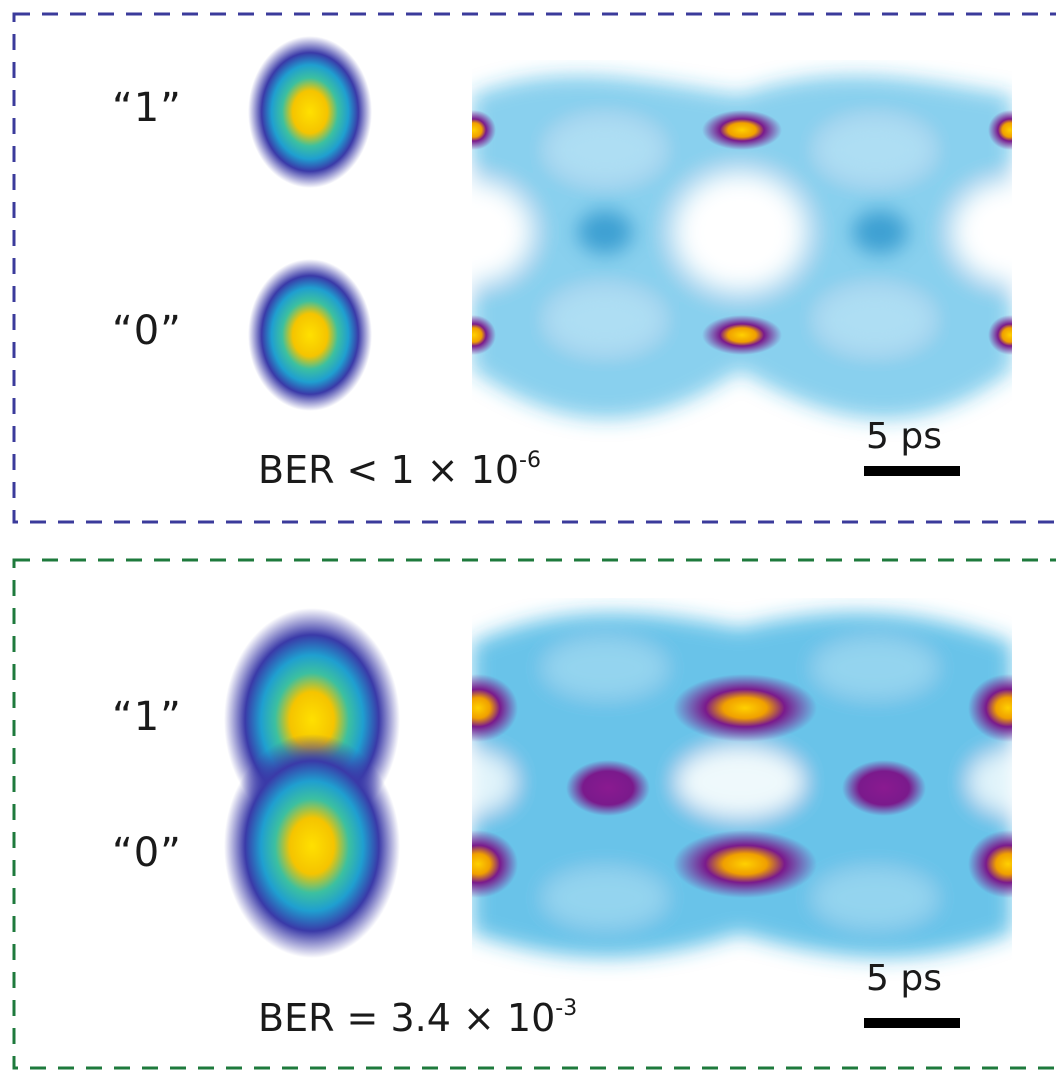 The width and height of the screenshot is (1056, 1070). Describe the element at coordinates (147, 717) in the screenshot. I see `state-label-1-bottom: “1”` at that location.